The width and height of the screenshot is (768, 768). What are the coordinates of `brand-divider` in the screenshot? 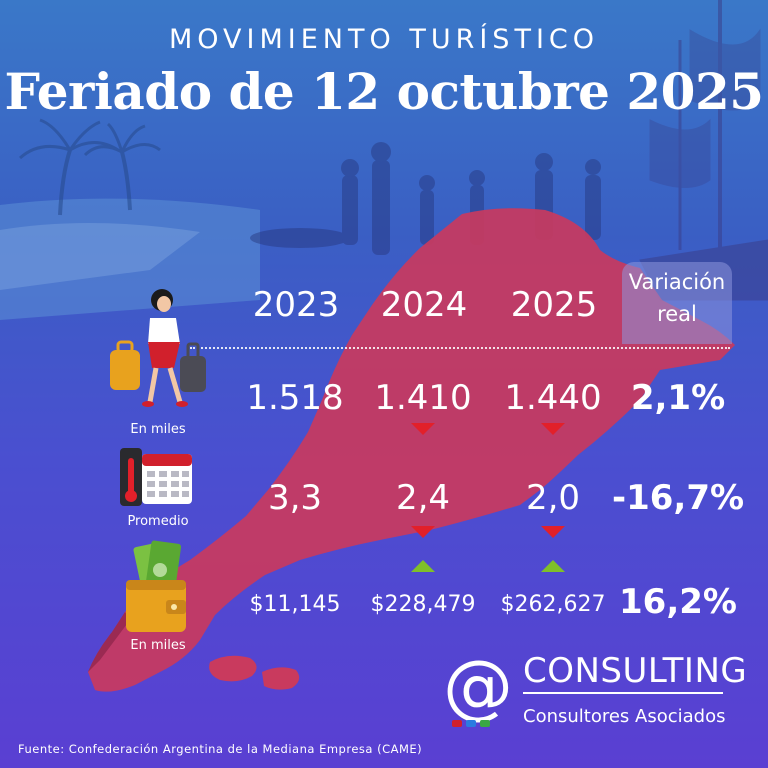 It's located at (623, 693).